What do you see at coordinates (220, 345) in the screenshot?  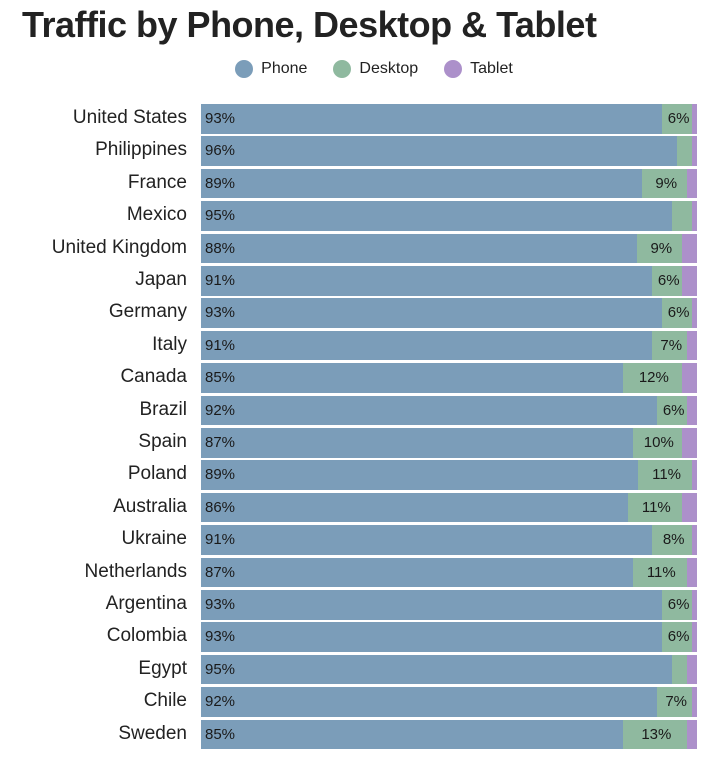 I see `data-label-phone-italy: 91%` at bounding box center [220, 345].